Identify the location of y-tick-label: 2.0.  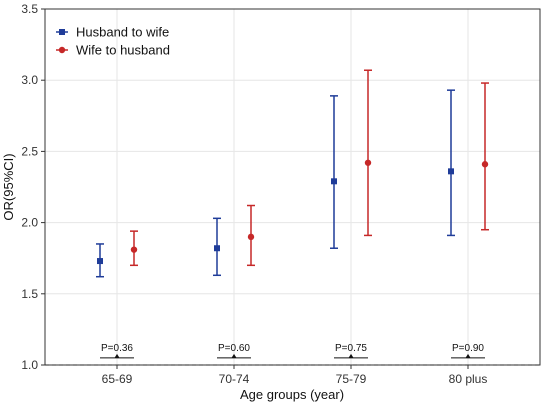
(29, 223).